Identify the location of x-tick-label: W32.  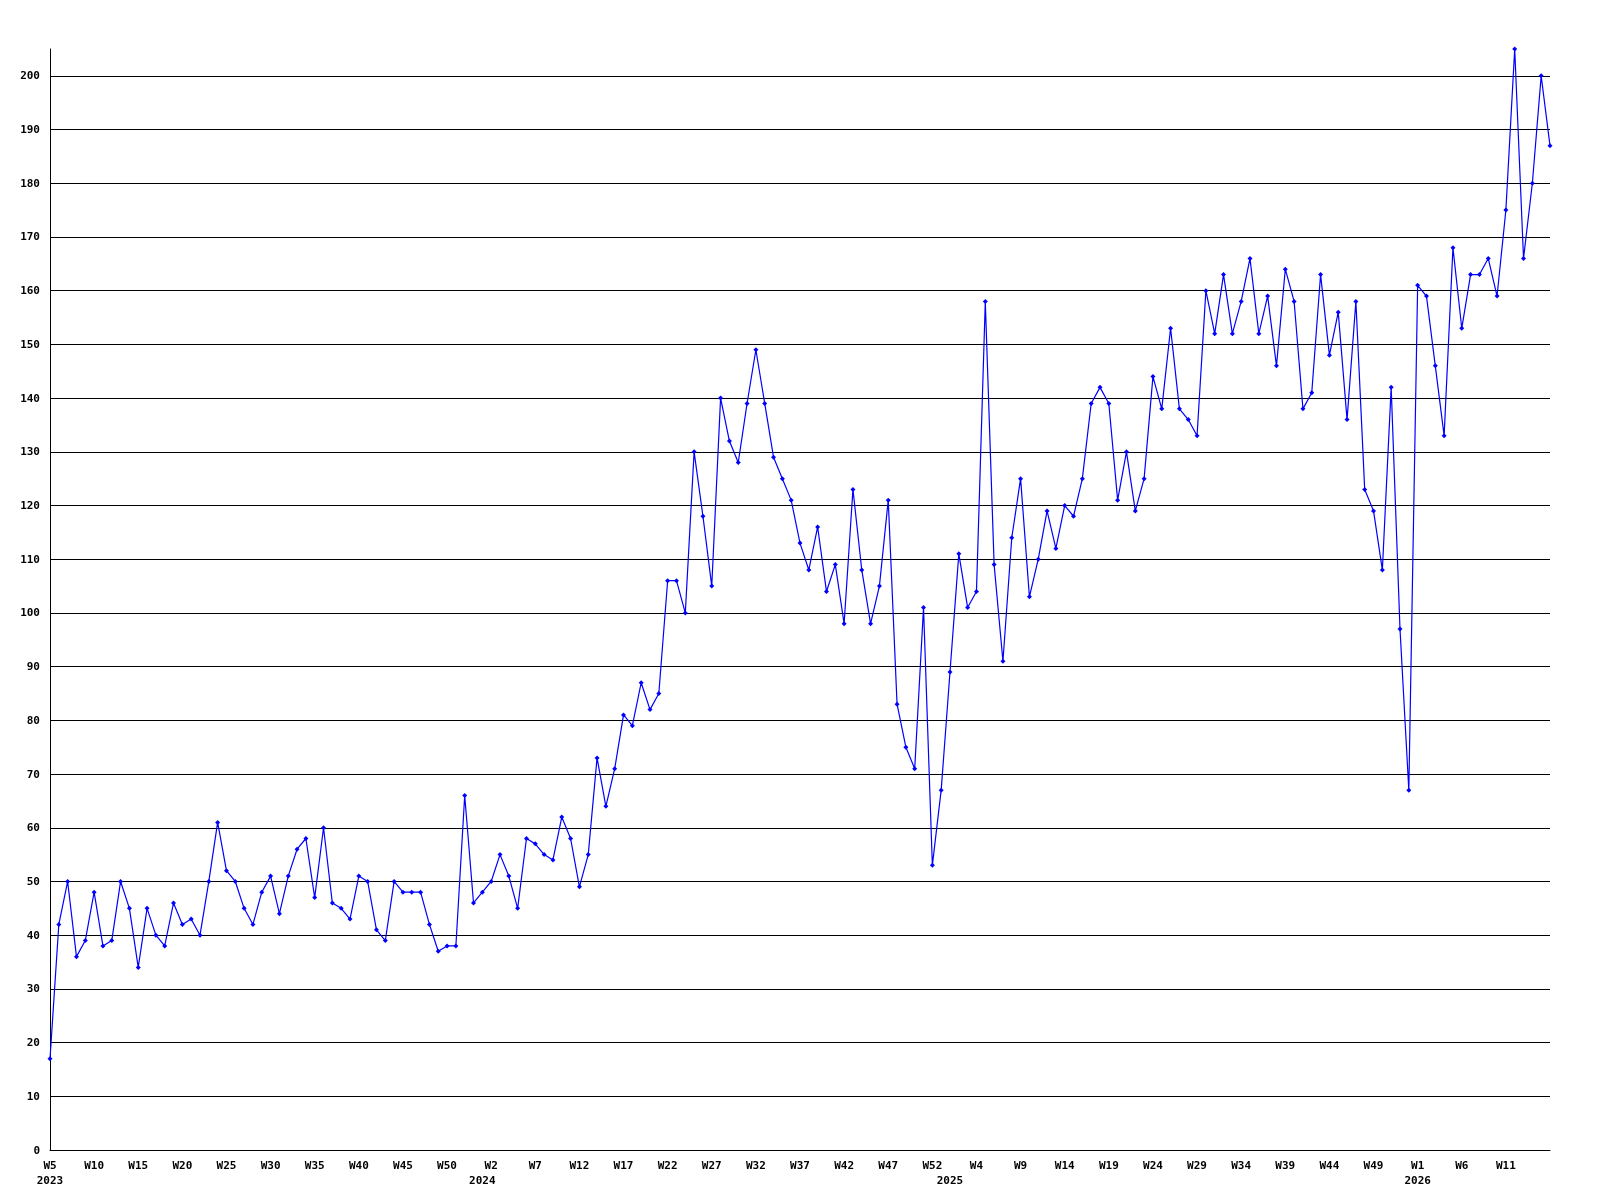
(755, 1165).